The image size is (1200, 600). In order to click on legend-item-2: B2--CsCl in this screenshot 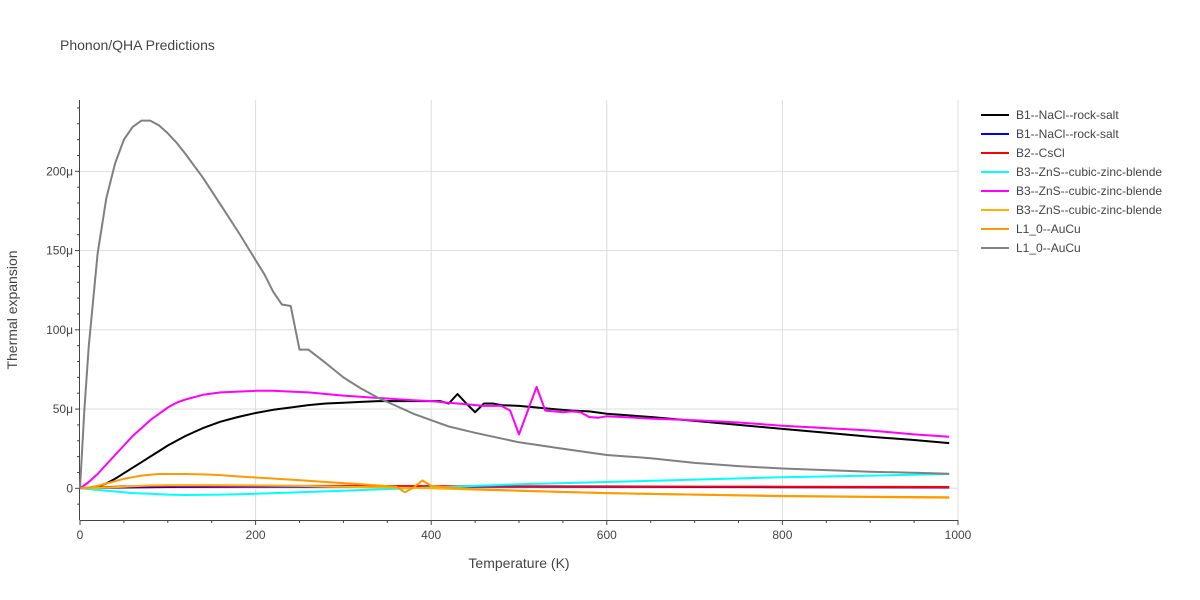, I will do `click(1023, 153)`.